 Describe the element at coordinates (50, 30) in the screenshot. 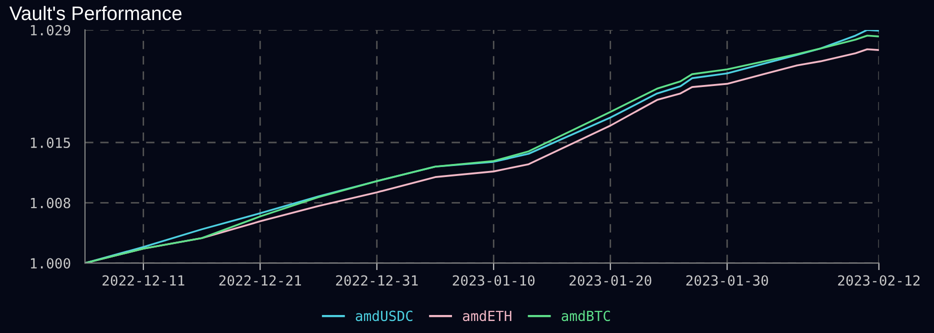

I see `y-tick-label: 1.029` at that location.